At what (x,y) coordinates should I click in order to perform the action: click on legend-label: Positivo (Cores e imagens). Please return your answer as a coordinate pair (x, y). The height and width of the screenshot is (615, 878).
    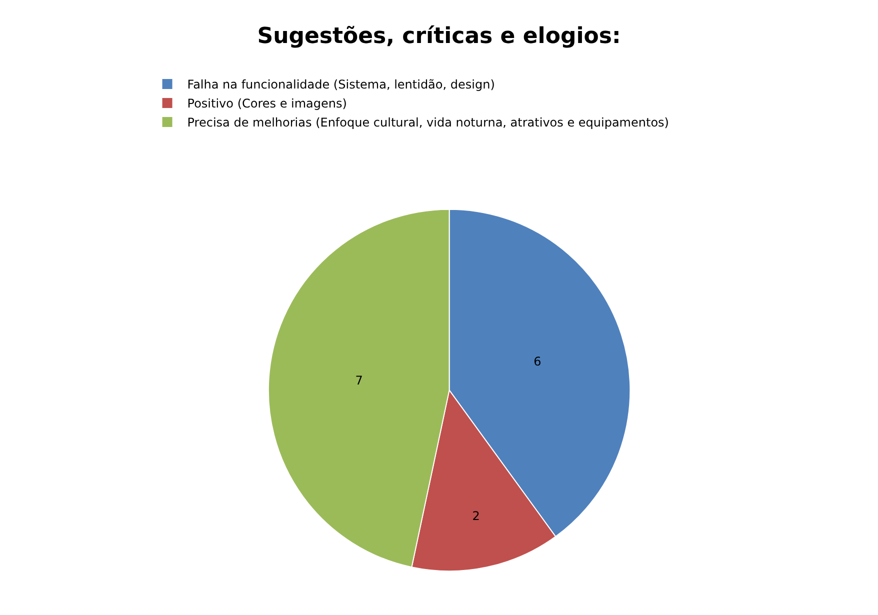
    Looking at the image, I should click on (267, 103).